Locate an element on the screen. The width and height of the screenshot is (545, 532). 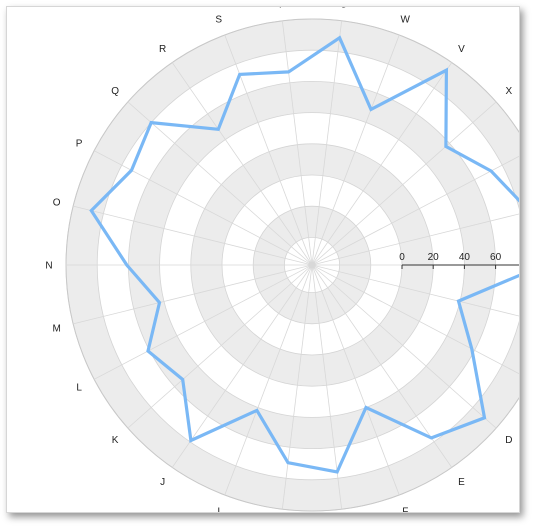
data-point-Y is located at coordinates (491, 171).